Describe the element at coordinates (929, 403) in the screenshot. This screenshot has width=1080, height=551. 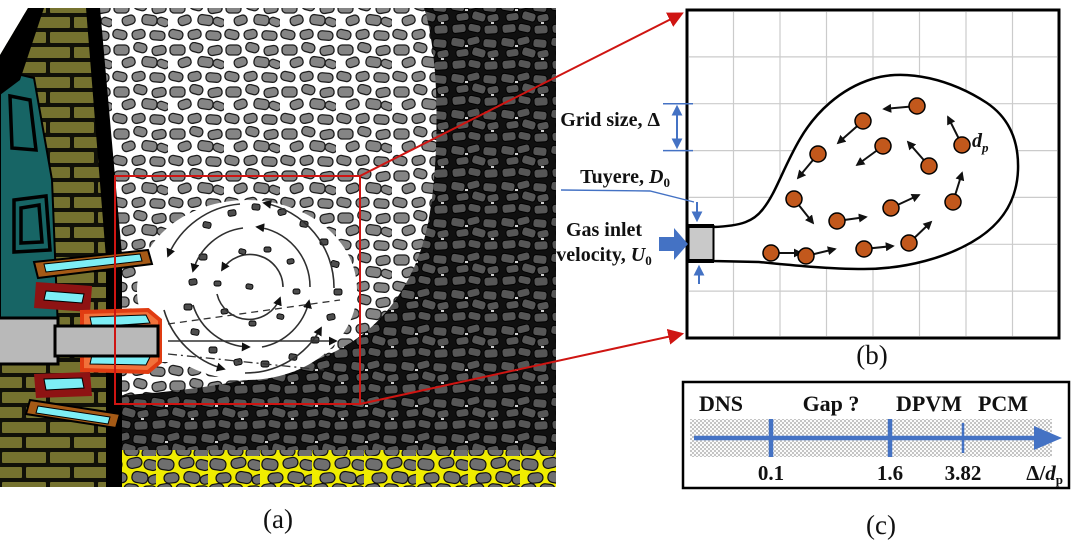
I see `method-label-dpvm: DPVM` at that location.